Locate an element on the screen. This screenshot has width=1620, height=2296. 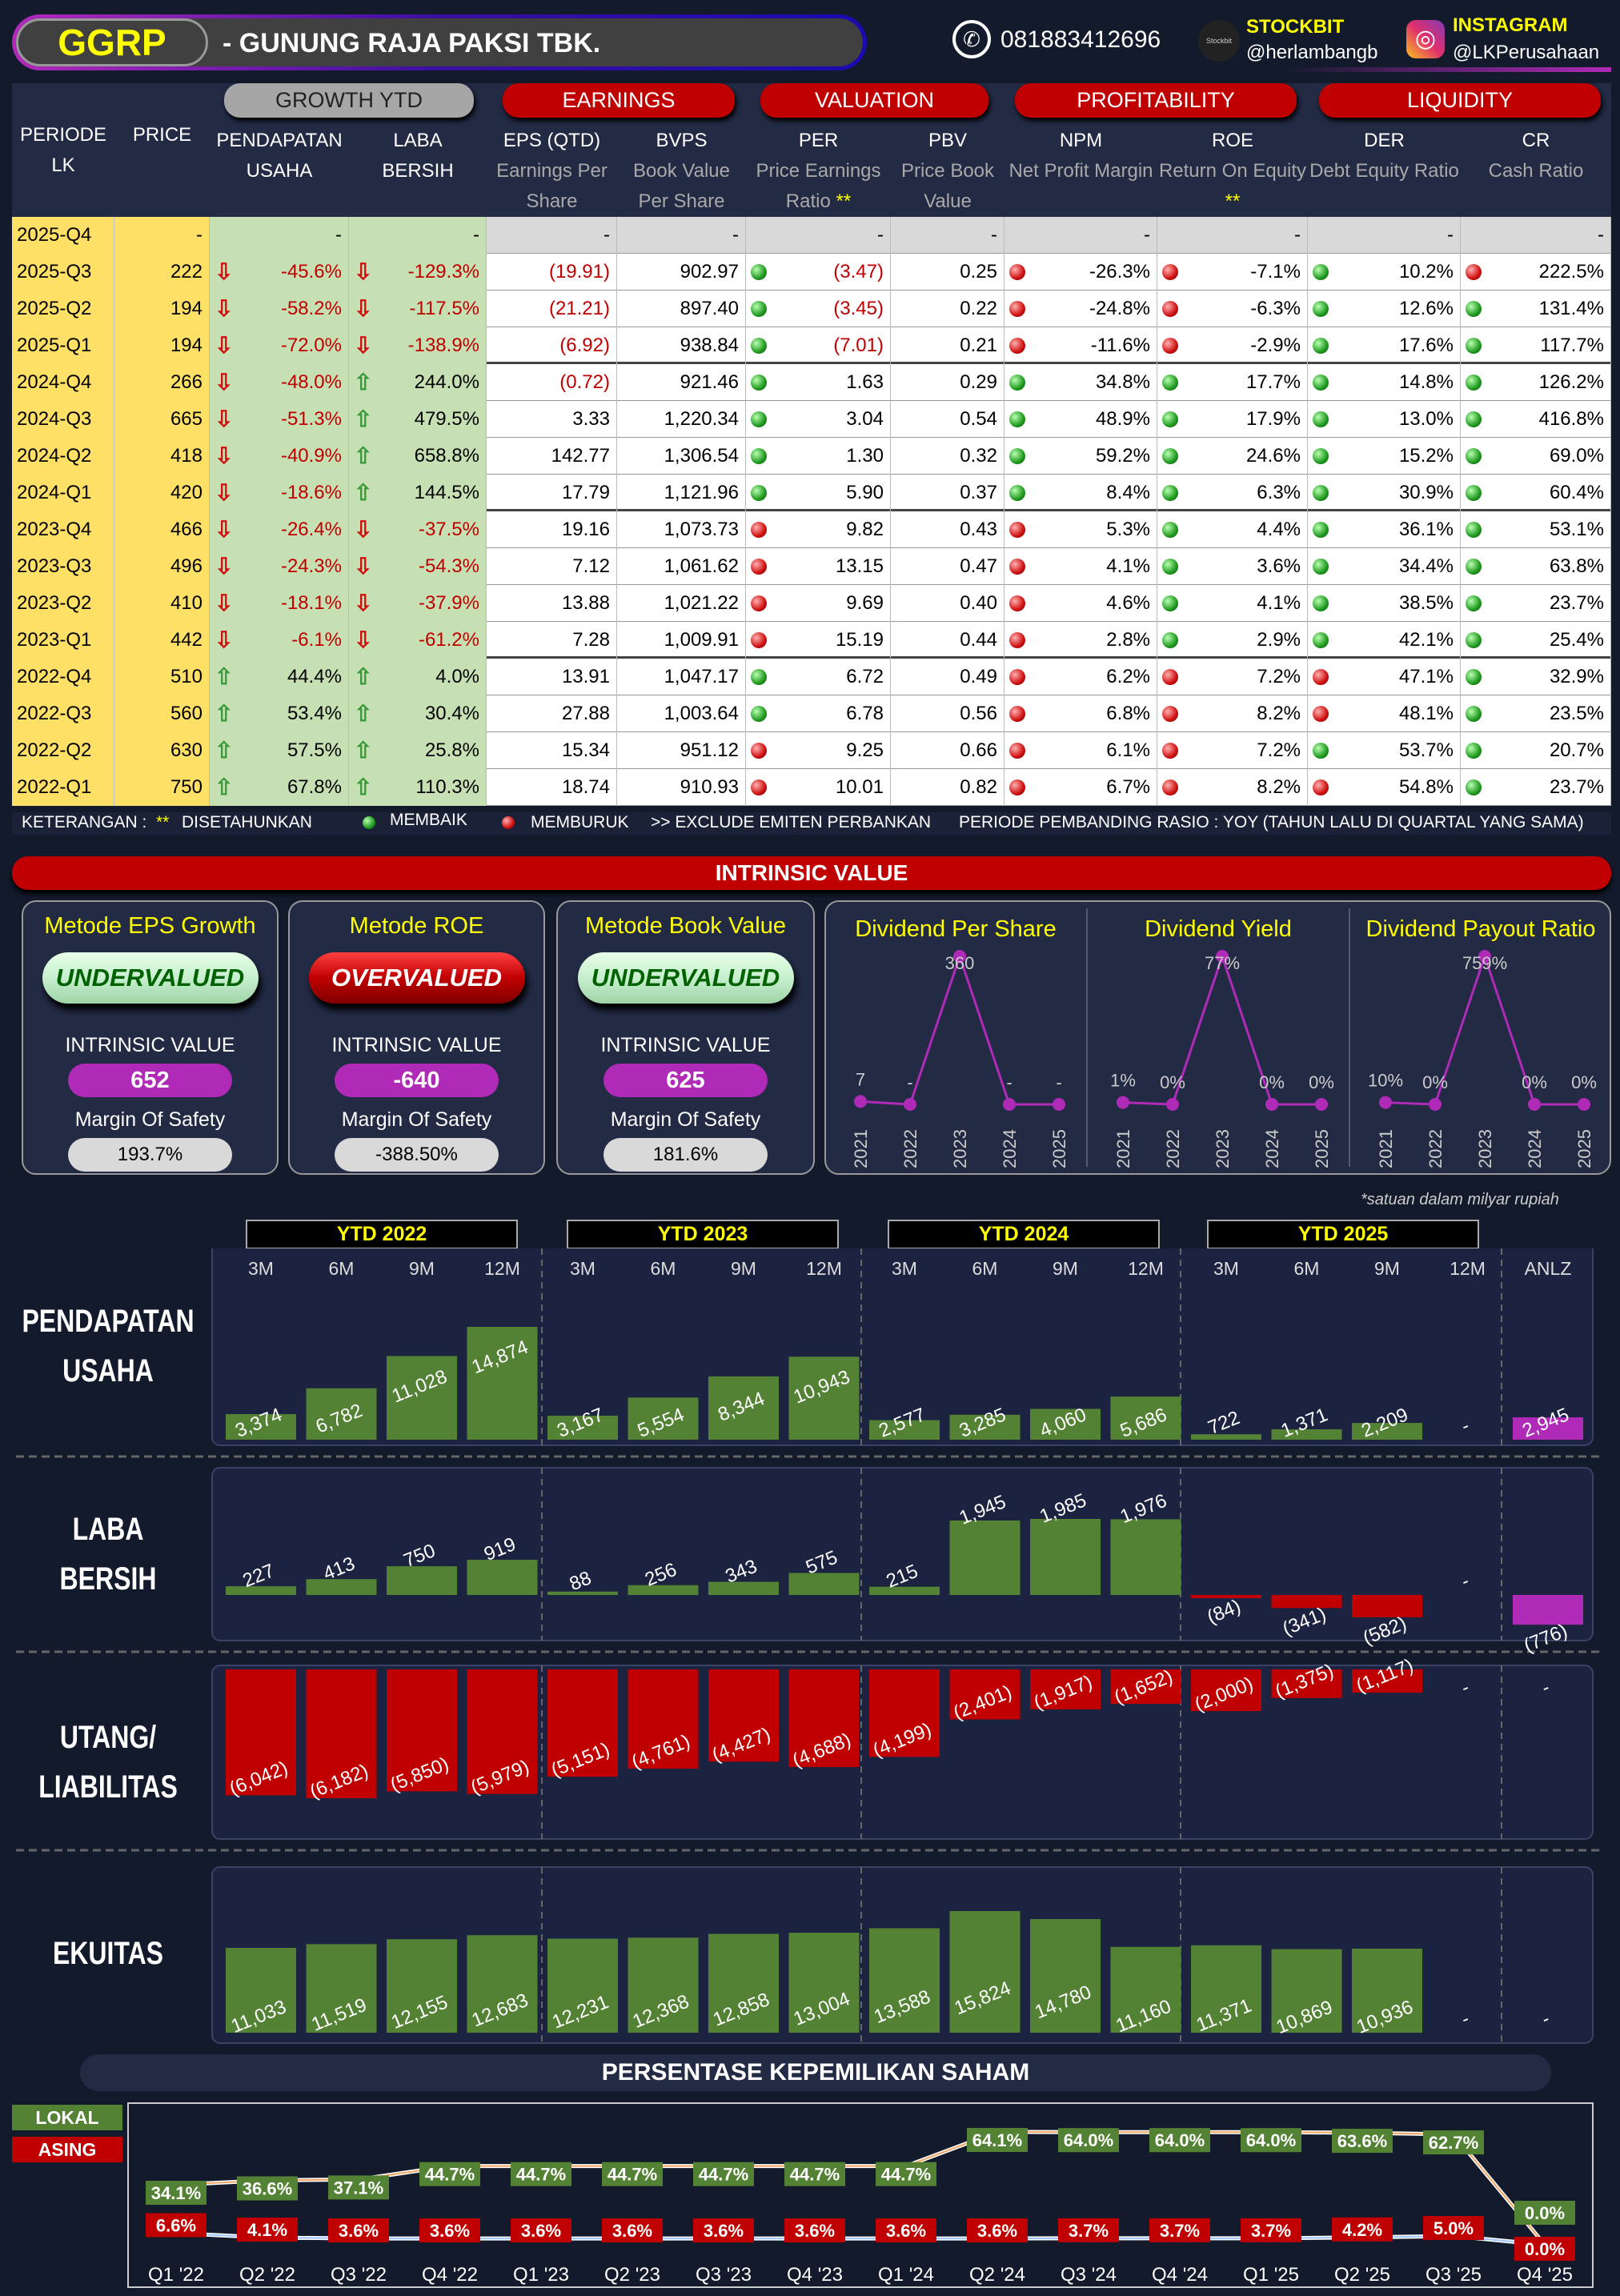
dividend-year-label: 2024 is located at coordinates (1272, 1148).